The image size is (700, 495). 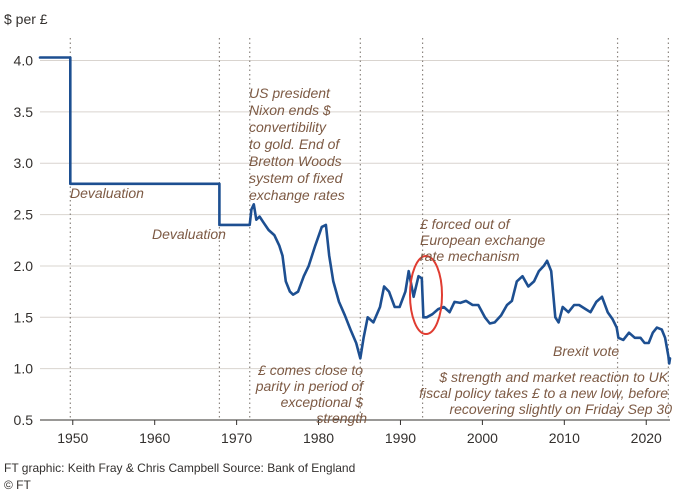 I want to click on y-tick-label: 1.5, so click(x=24, y=317).